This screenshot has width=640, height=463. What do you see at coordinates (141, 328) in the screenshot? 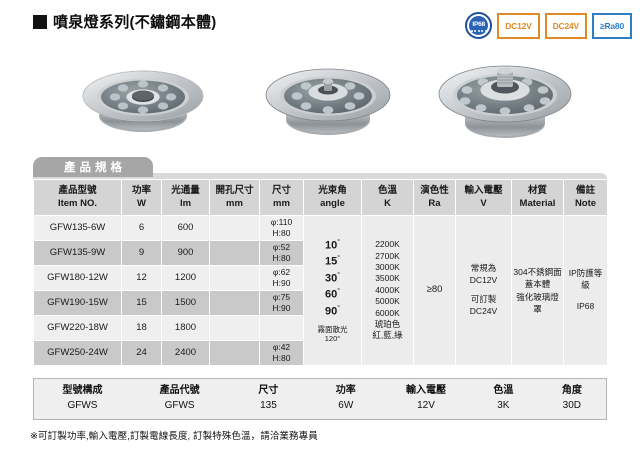
I see `cell-watt: 18` at bounding box center [141, 328].